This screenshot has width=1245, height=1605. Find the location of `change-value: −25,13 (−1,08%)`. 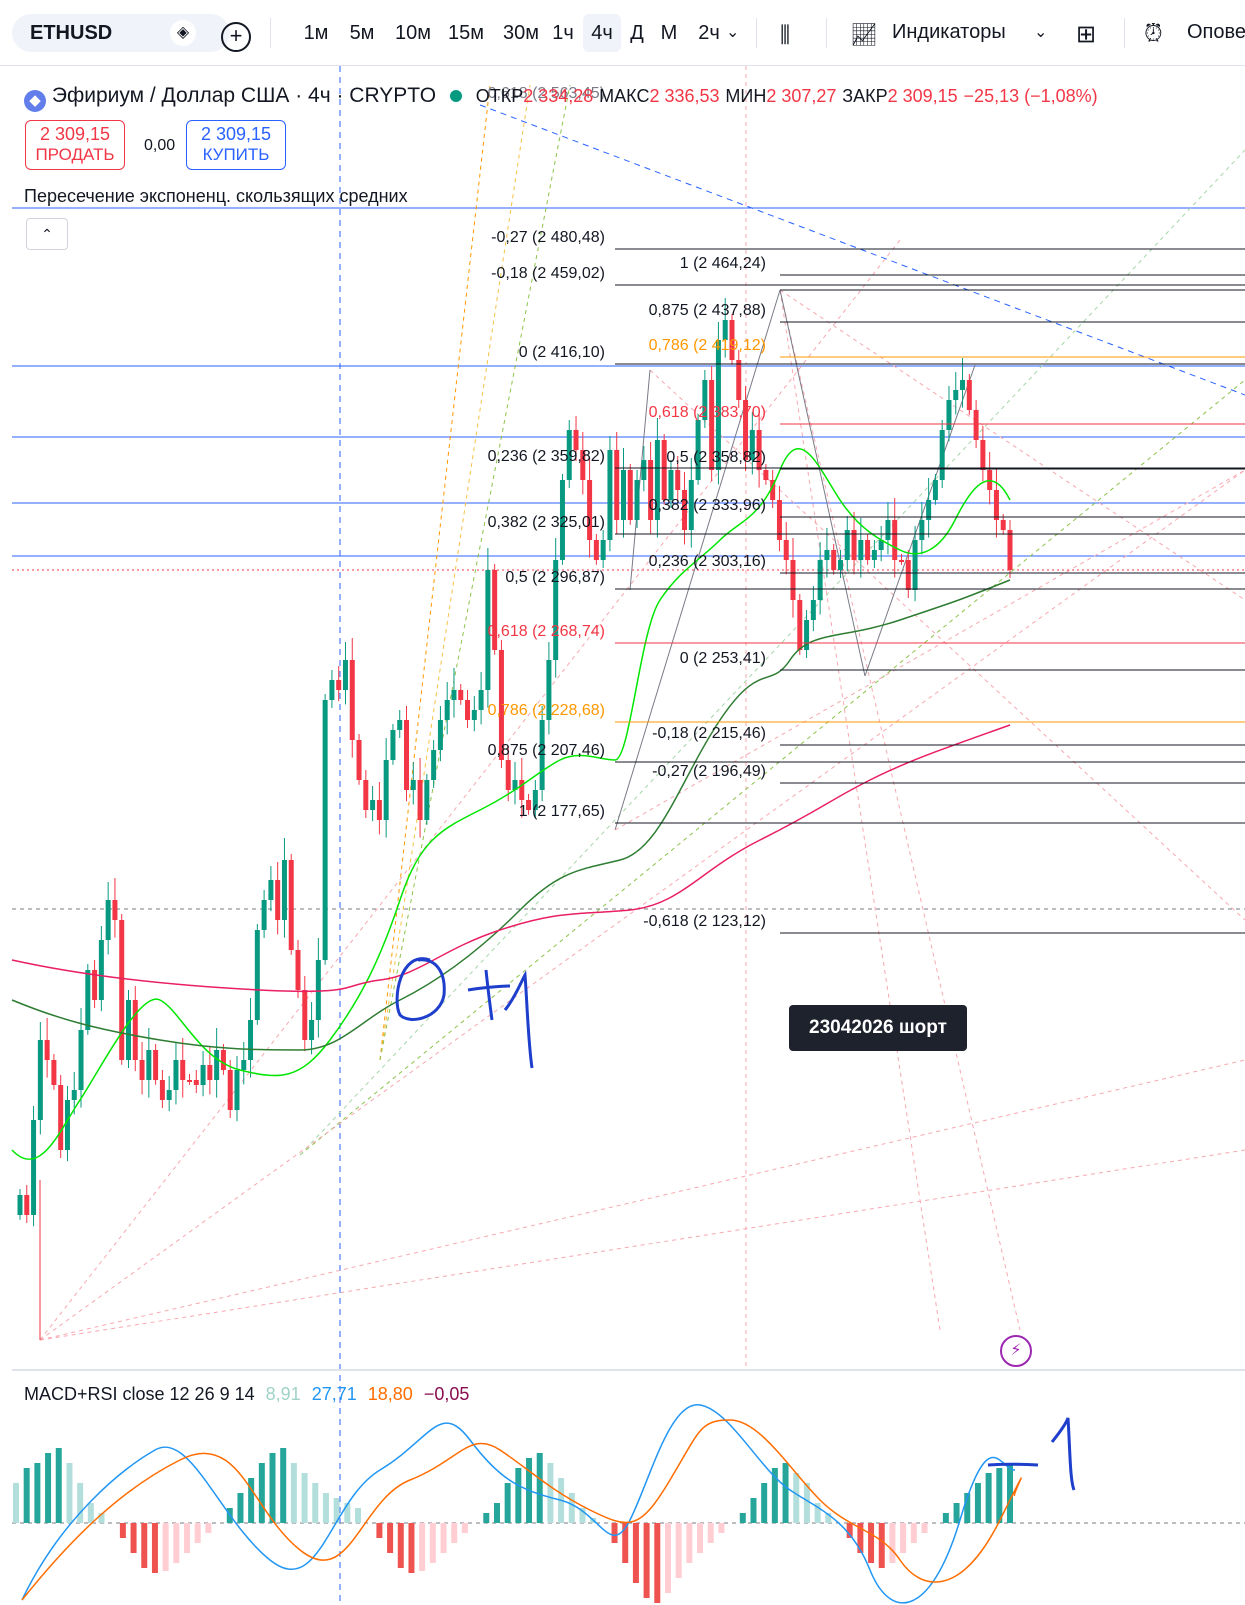

change-value: −25,13 (−1,08%) is located at coordinates (1030, 96).